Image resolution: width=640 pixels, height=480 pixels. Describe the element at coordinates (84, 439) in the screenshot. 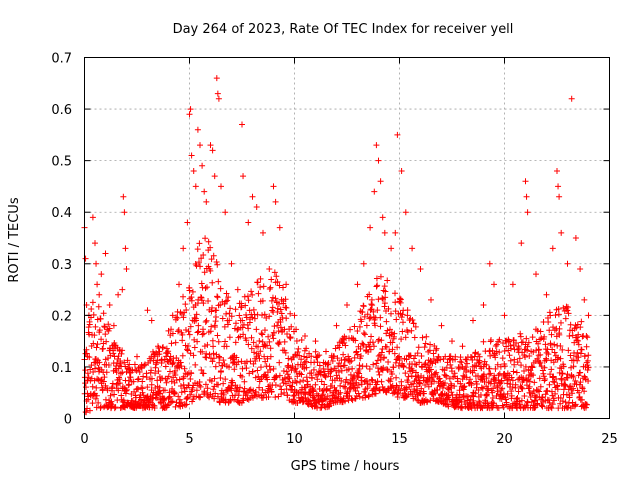

I see `x-tick-label: 0` at that location.